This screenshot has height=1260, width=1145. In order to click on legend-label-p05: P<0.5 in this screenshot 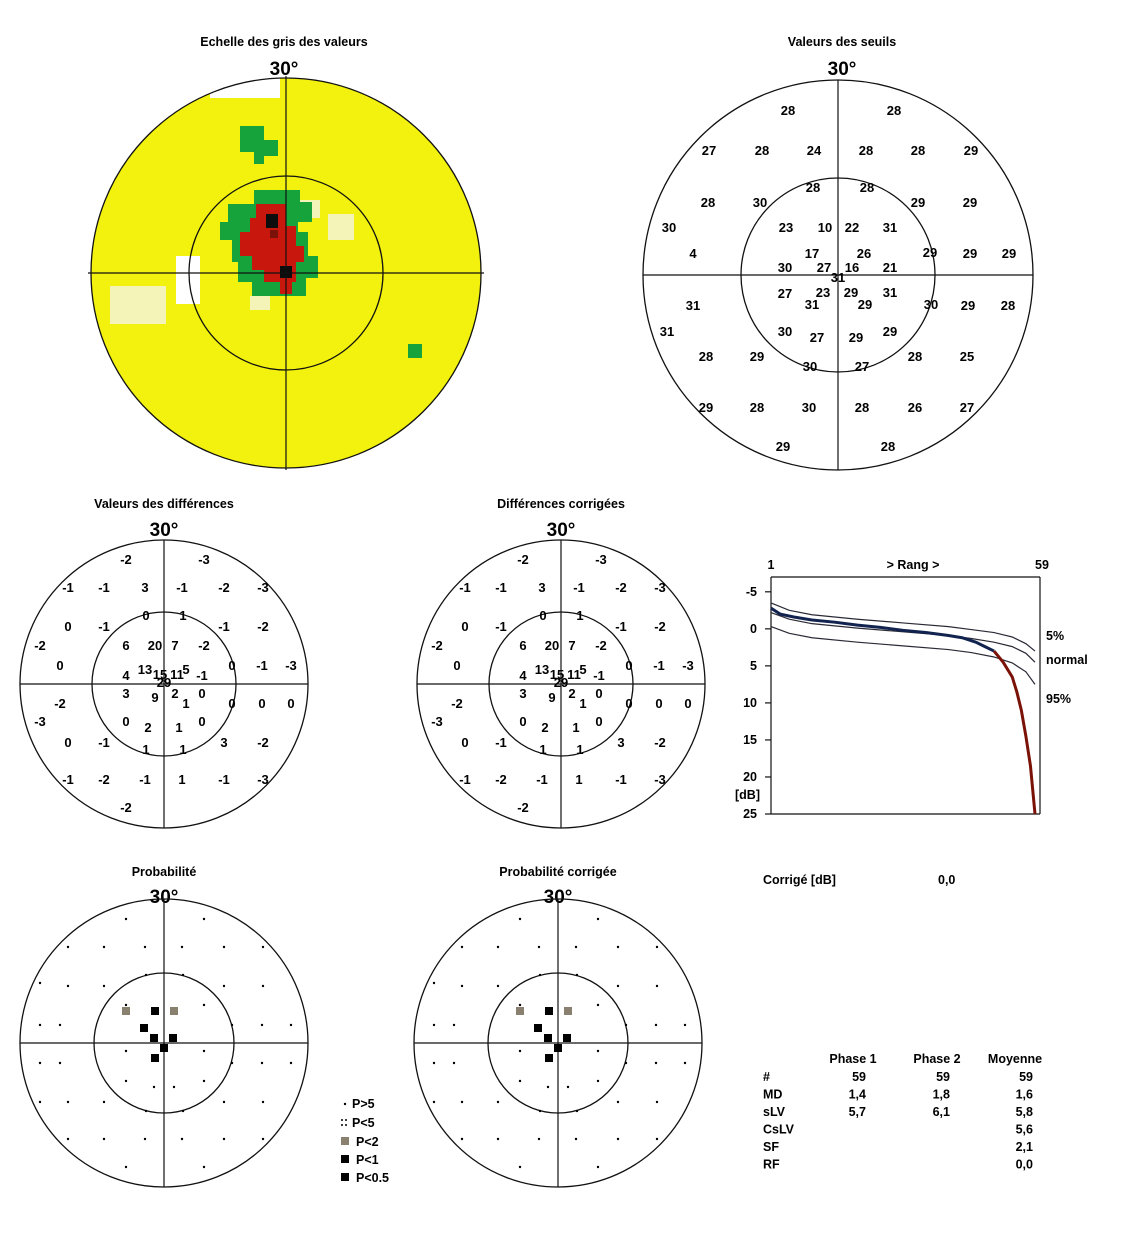, I will do `click(372, 1178)`.